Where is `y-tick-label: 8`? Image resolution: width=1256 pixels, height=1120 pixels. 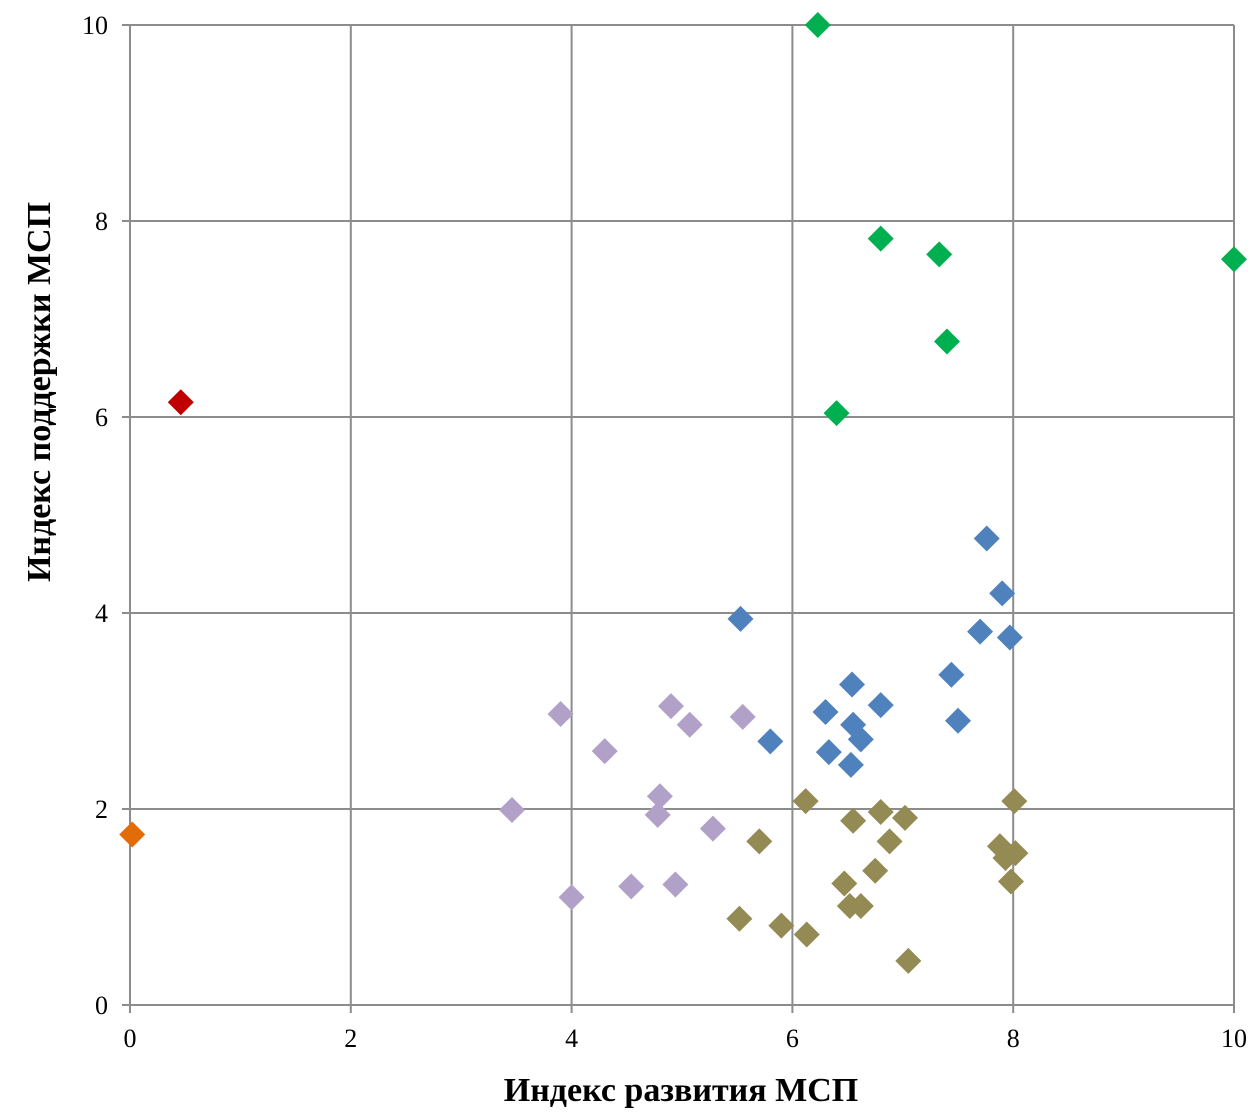
y-tick-label: 8 is located at coordinates (101, 221).